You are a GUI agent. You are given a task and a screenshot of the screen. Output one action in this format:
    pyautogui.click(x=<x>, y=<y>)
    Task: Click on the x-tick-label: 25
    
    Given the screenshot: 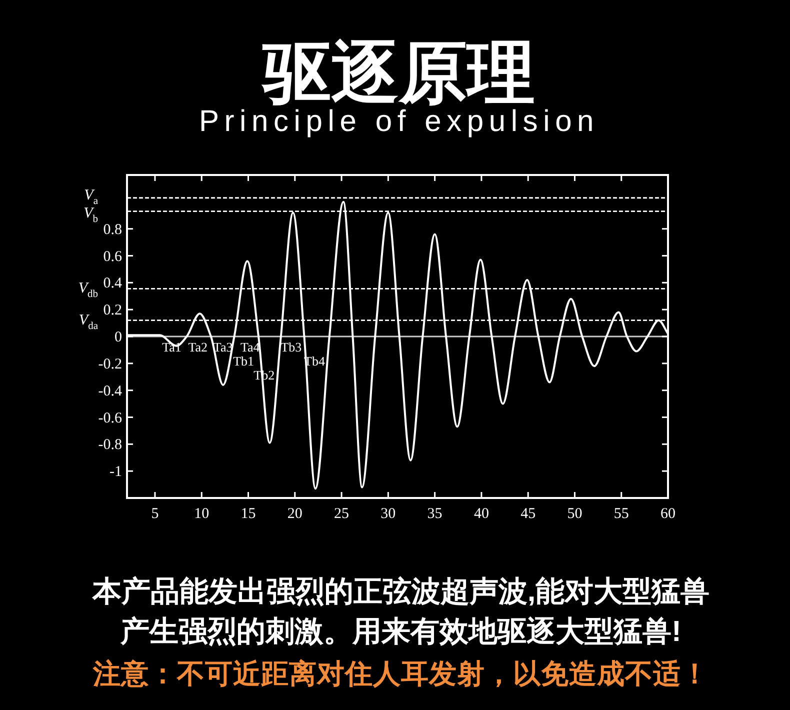 What is the action you would take?
    pyautogui.click(x=342, y=514)
    